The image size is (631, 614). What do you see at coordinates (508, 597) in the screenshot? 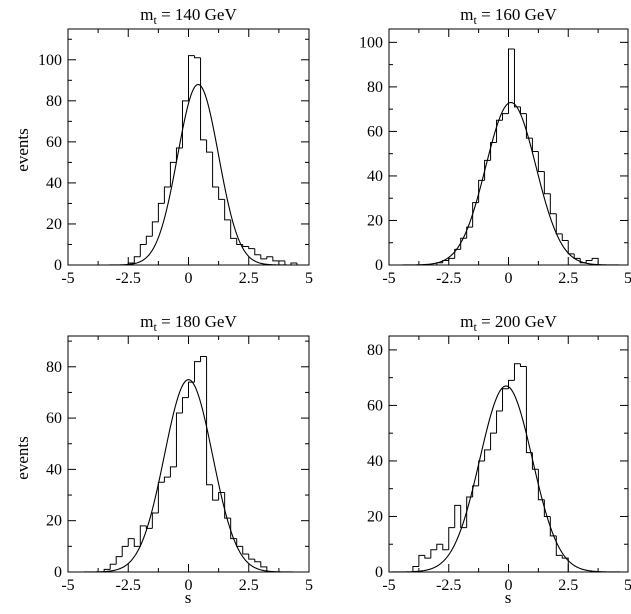
I see `x-axis-label-right: s` at bounding box center [508, 597].